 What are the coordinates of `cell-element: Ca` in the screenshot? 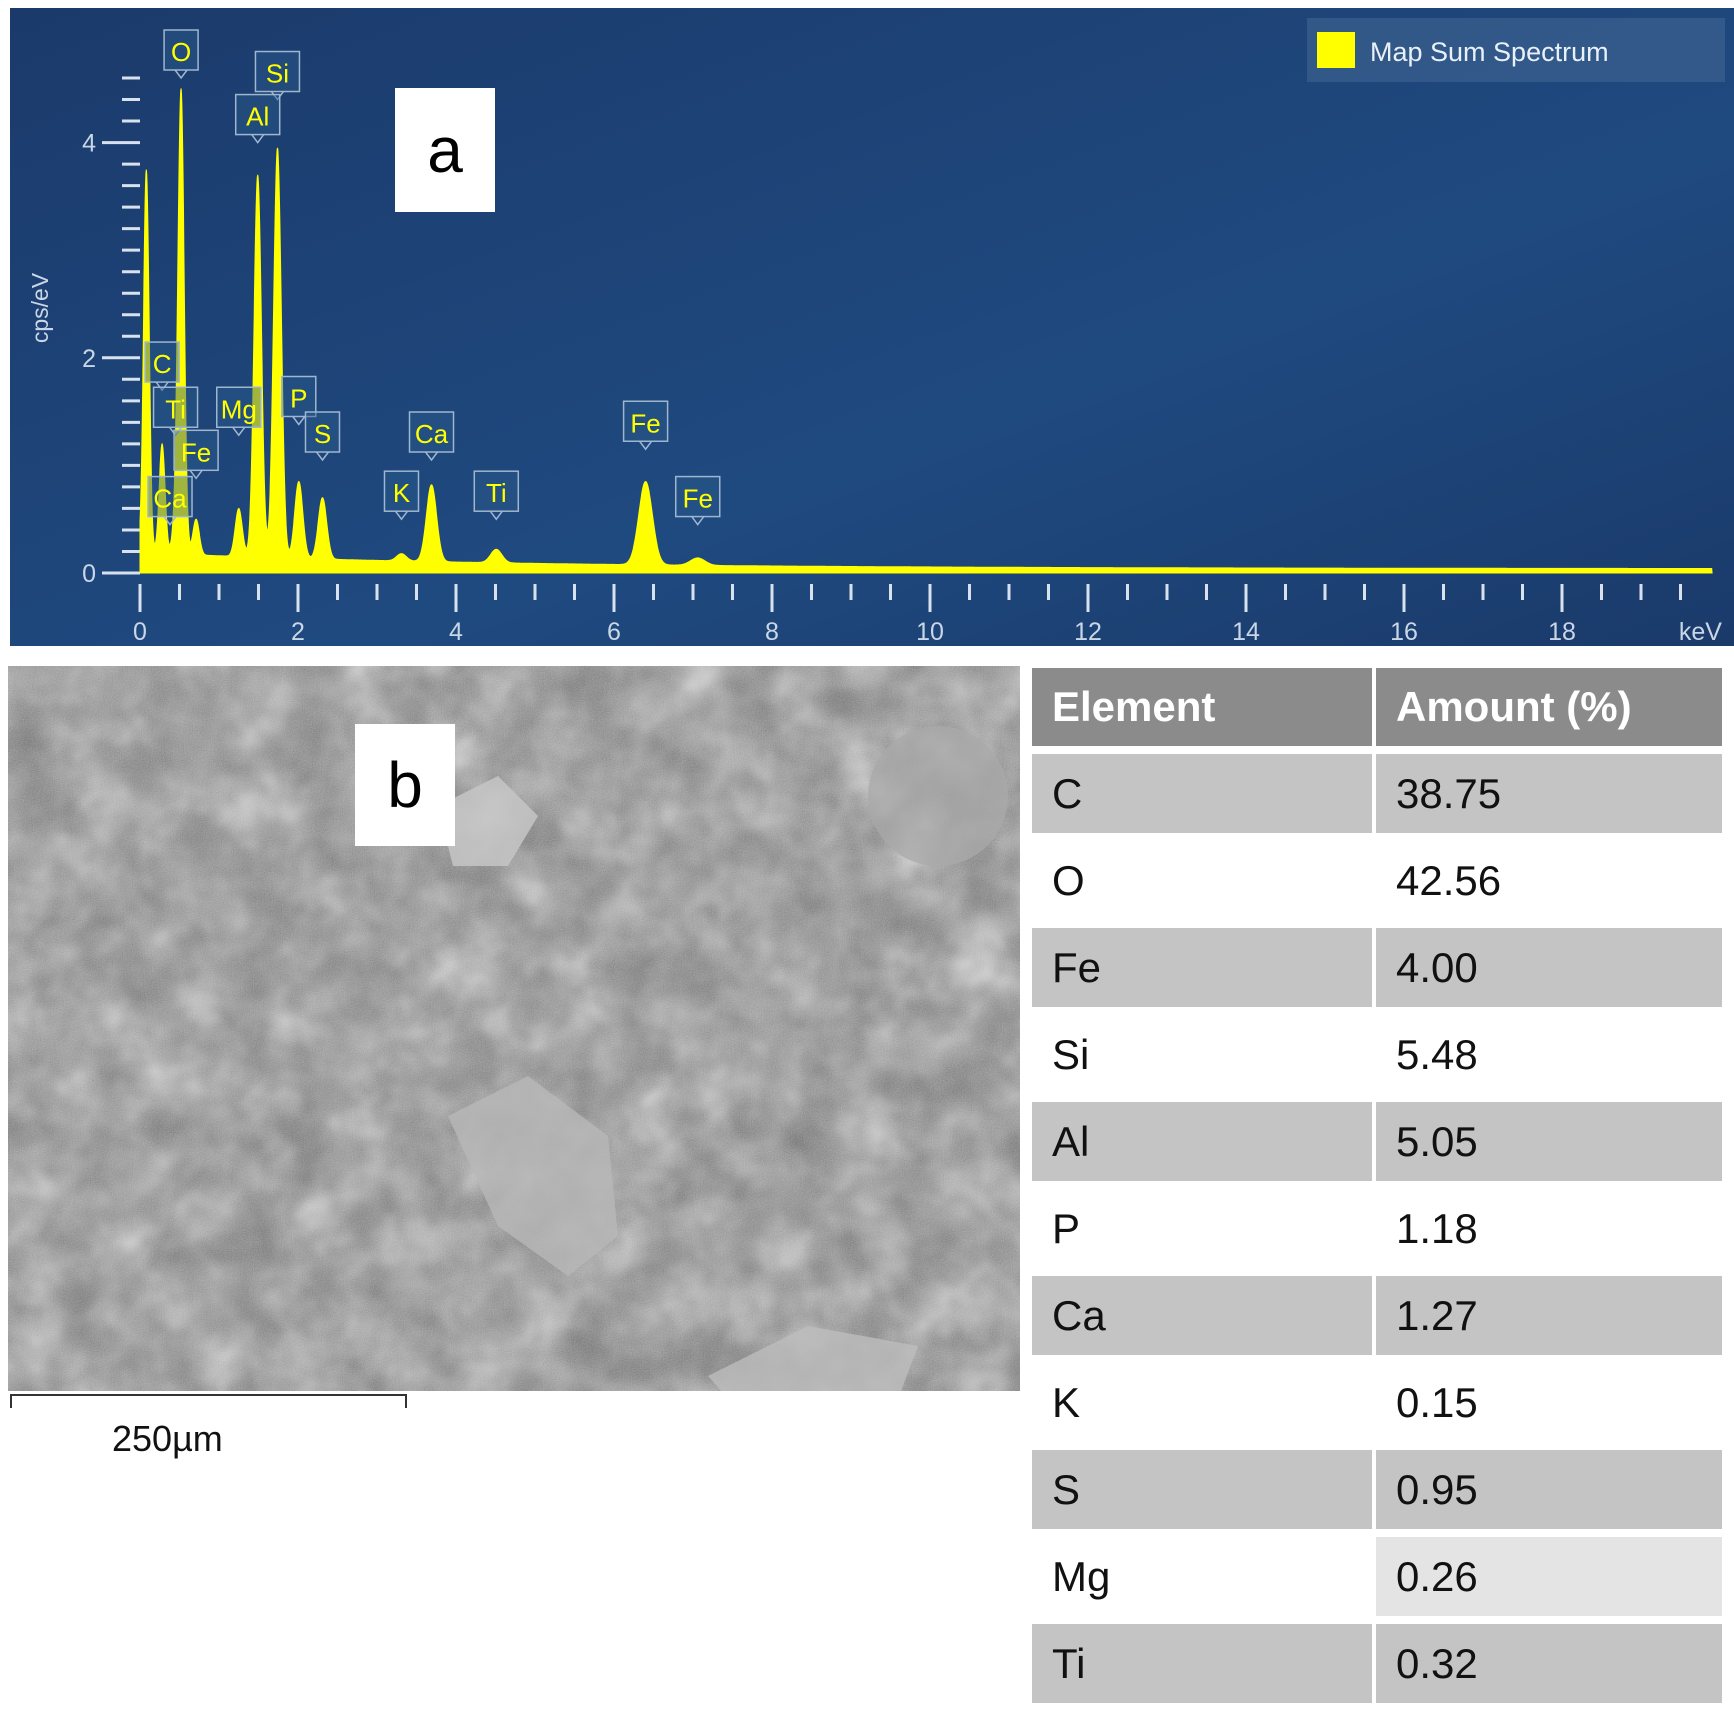 It's located at (1202, 1315).